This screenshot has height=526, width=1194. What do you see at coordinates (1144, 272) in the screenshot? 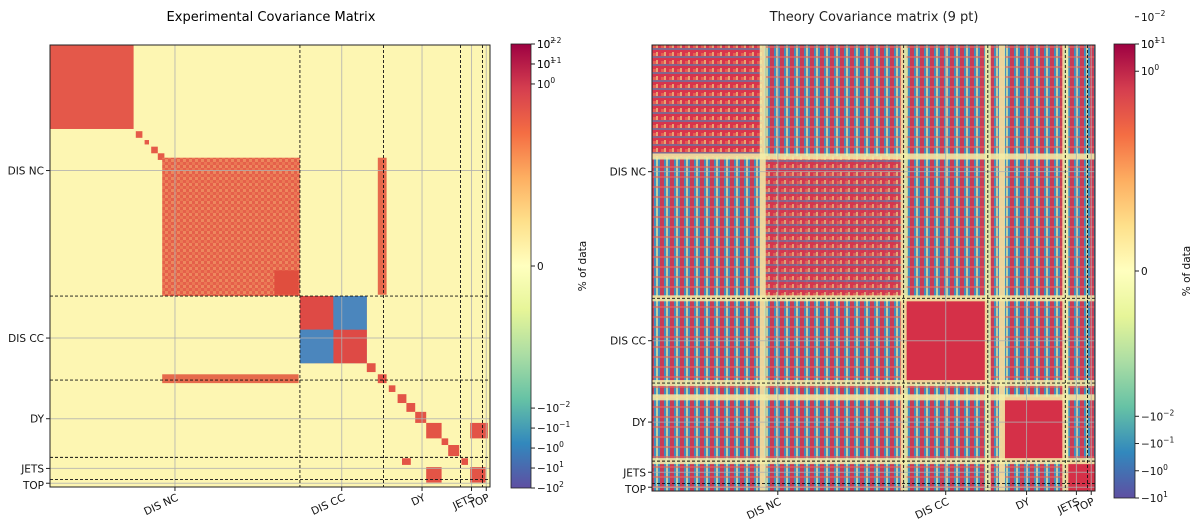
I see `colorbar-tick-label-4: 0` at bounding box center [1144, 272].